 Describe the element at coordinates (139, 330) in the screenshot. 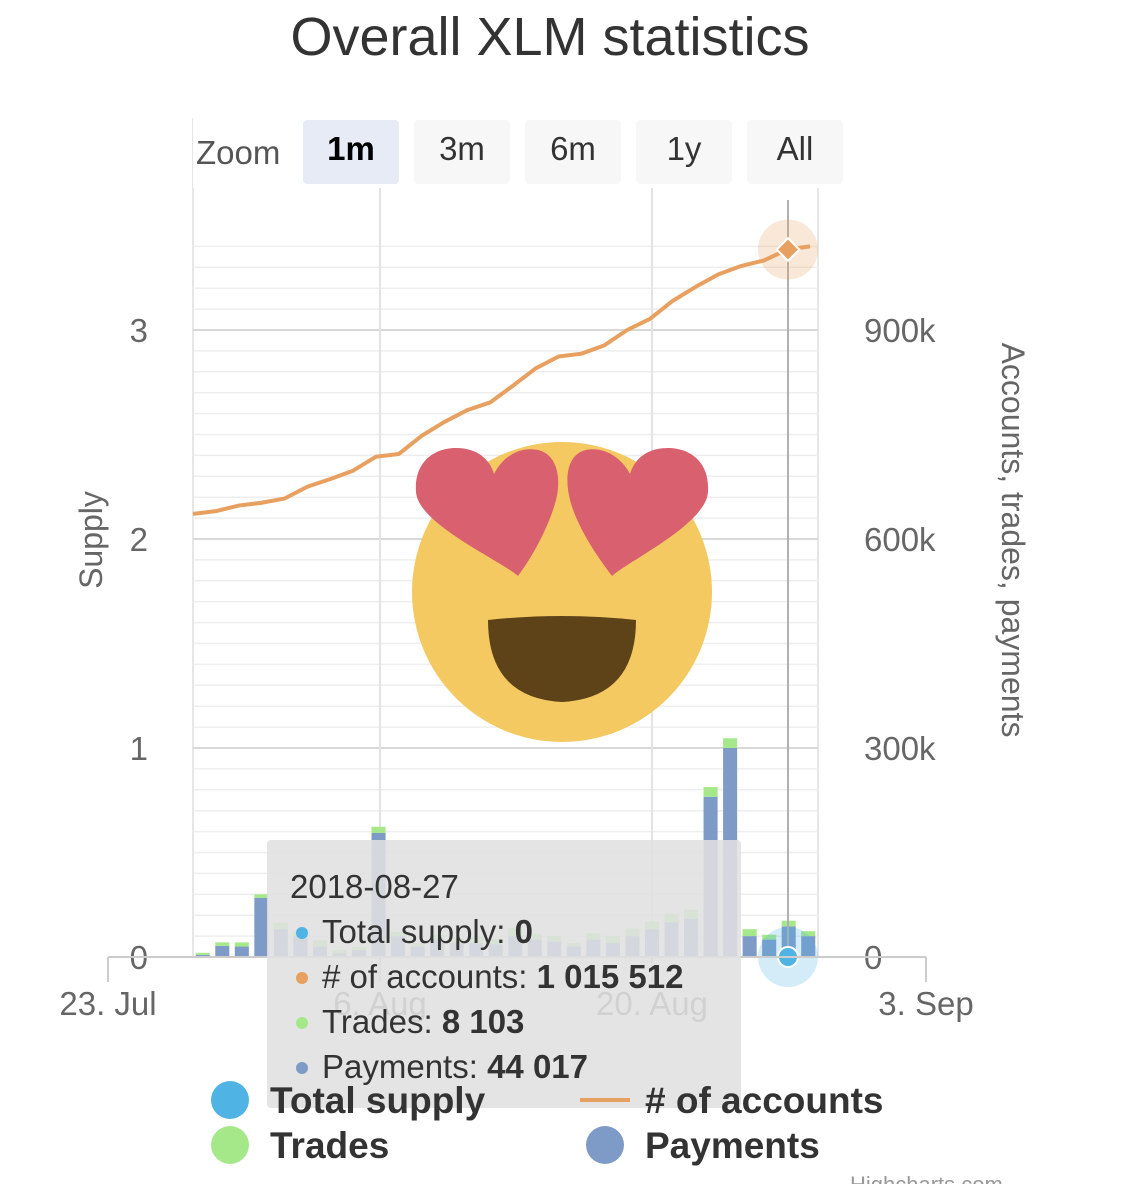

I see `left-tick-label: 3` at that location.